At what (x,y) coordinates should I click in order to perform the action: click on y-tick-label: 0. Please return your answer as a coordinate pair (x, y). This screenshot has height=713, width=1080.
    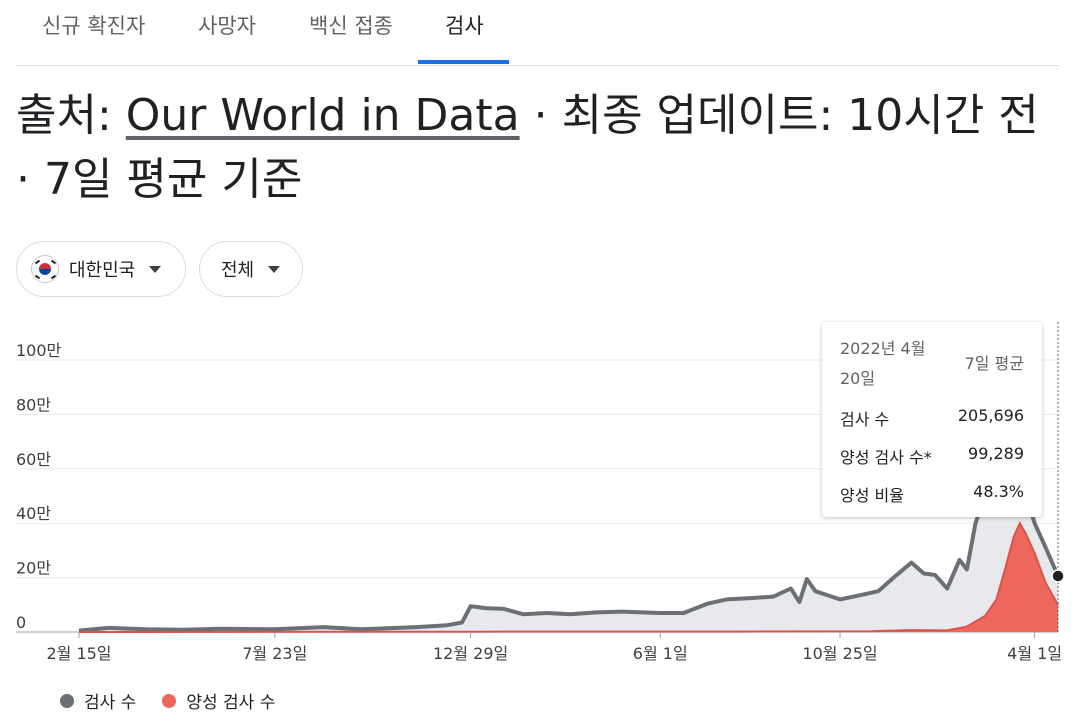
    Looking at the image, I should click on (21, 622).